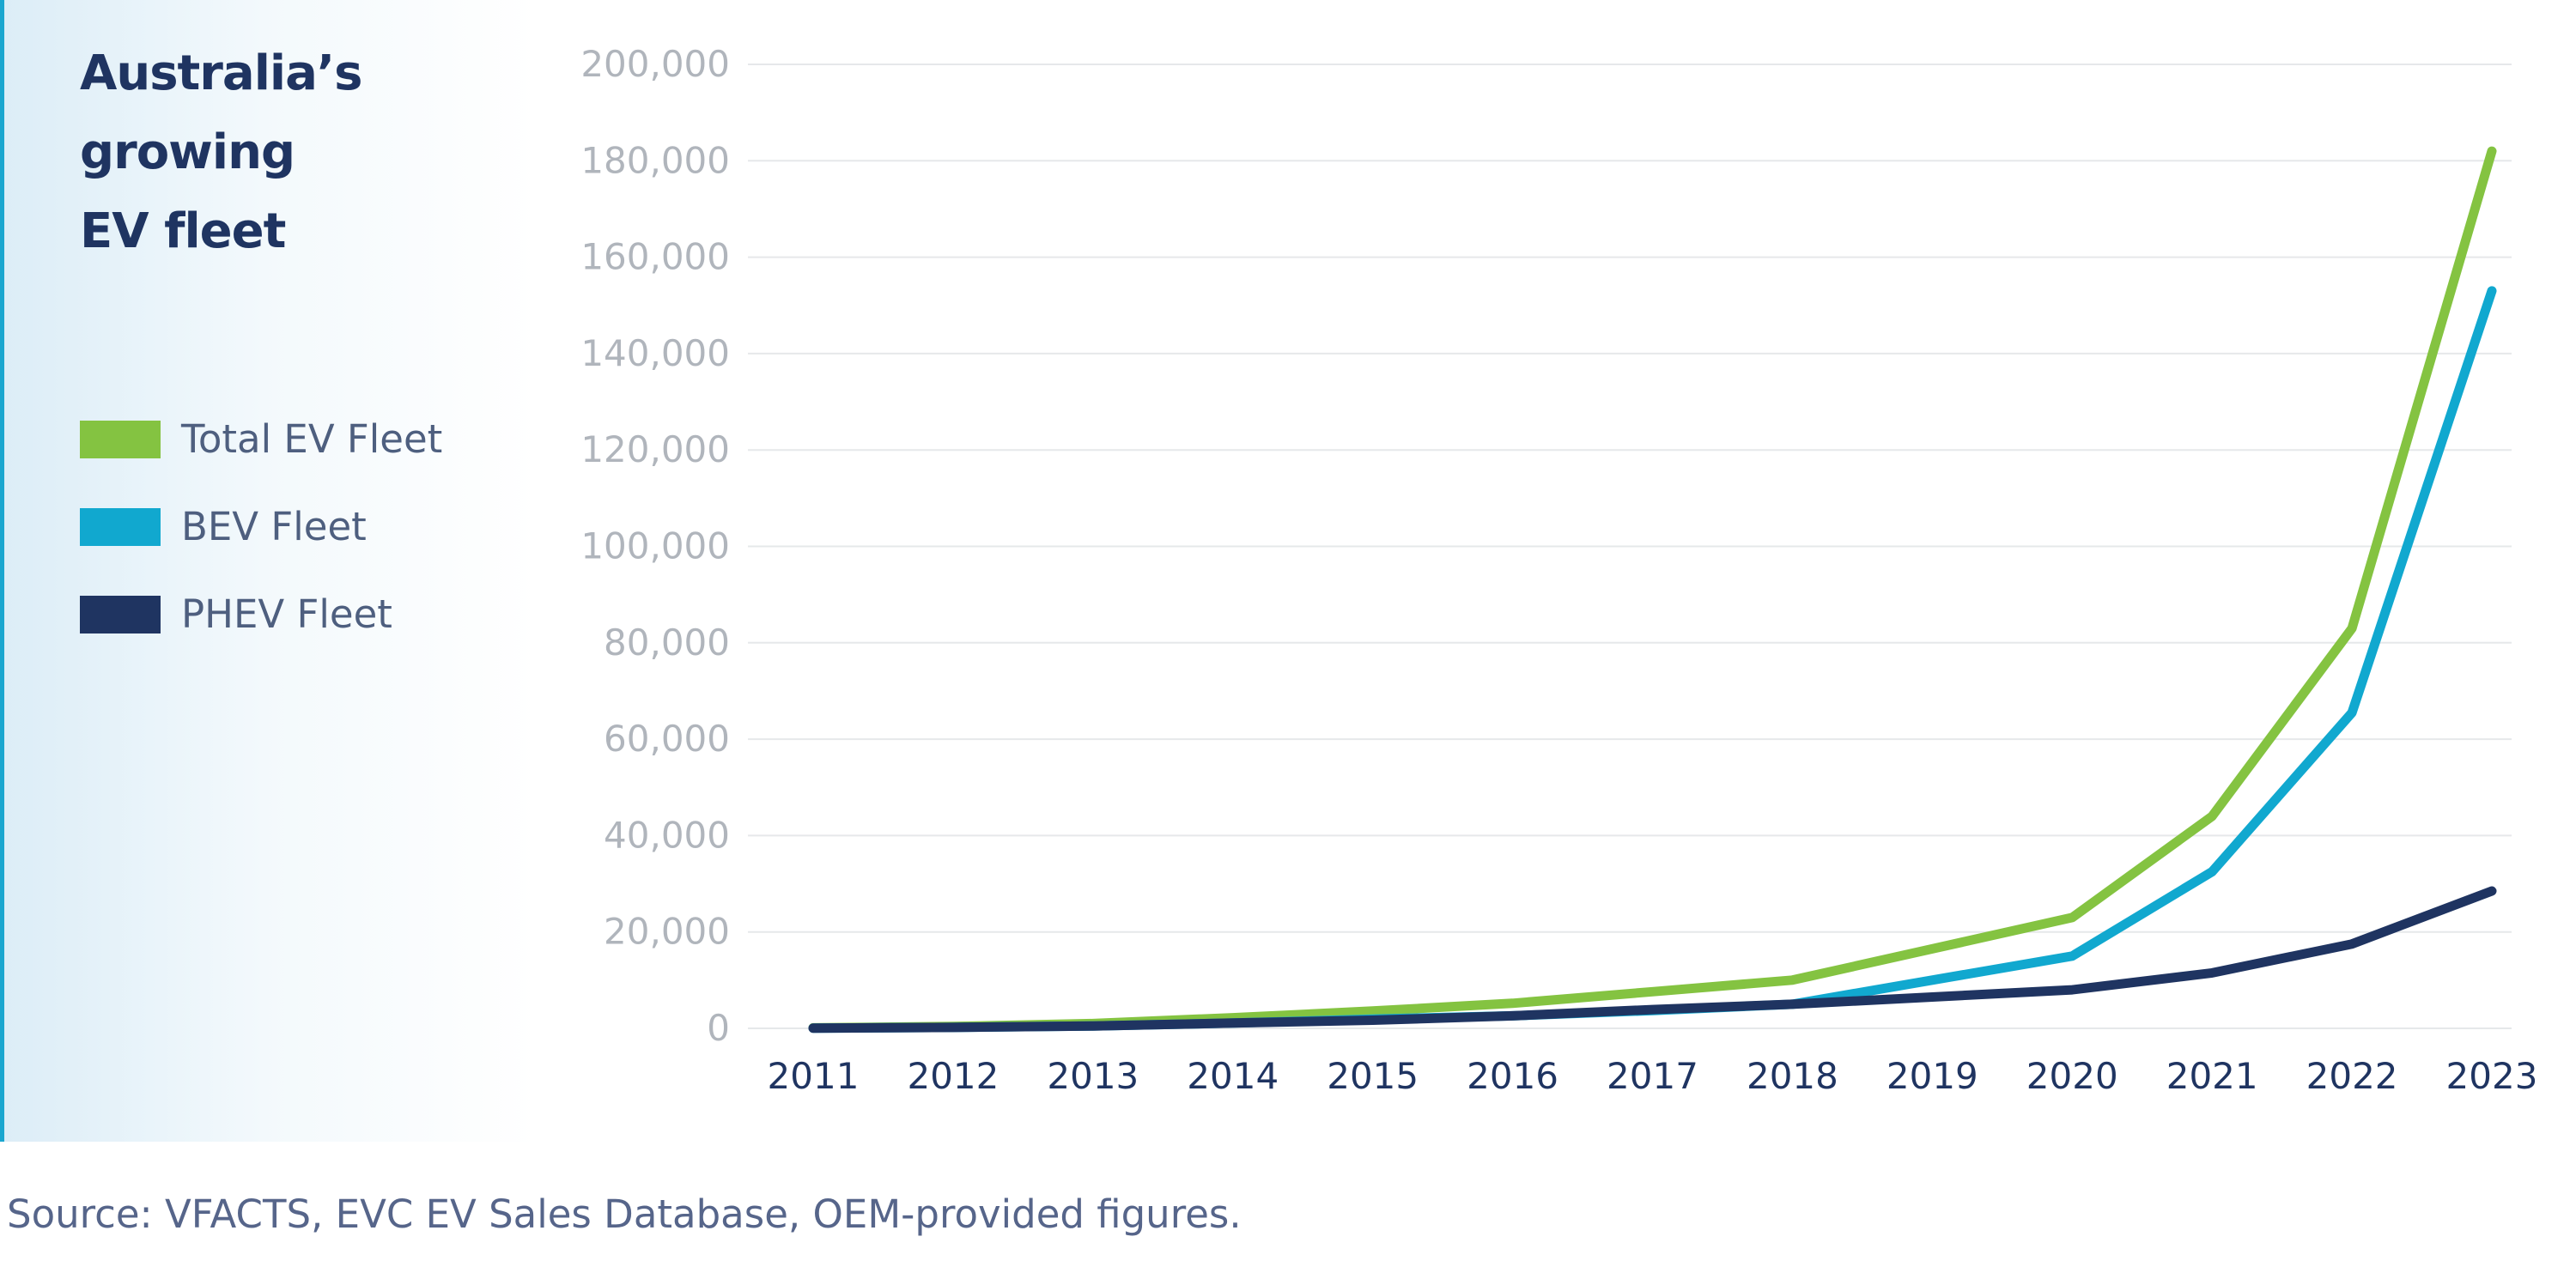  I want to click on chart-title: Australia’s growing EV fleet, so click(278, 152).